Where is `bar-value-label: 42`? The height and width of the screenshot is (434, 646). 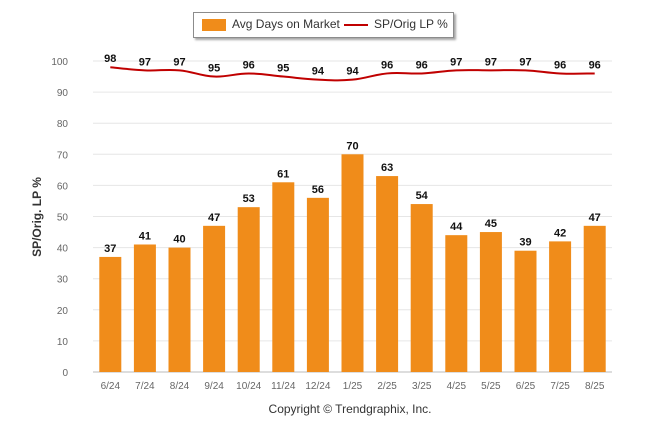
bar-value-label: 42 is located at coordinates (560, 233).